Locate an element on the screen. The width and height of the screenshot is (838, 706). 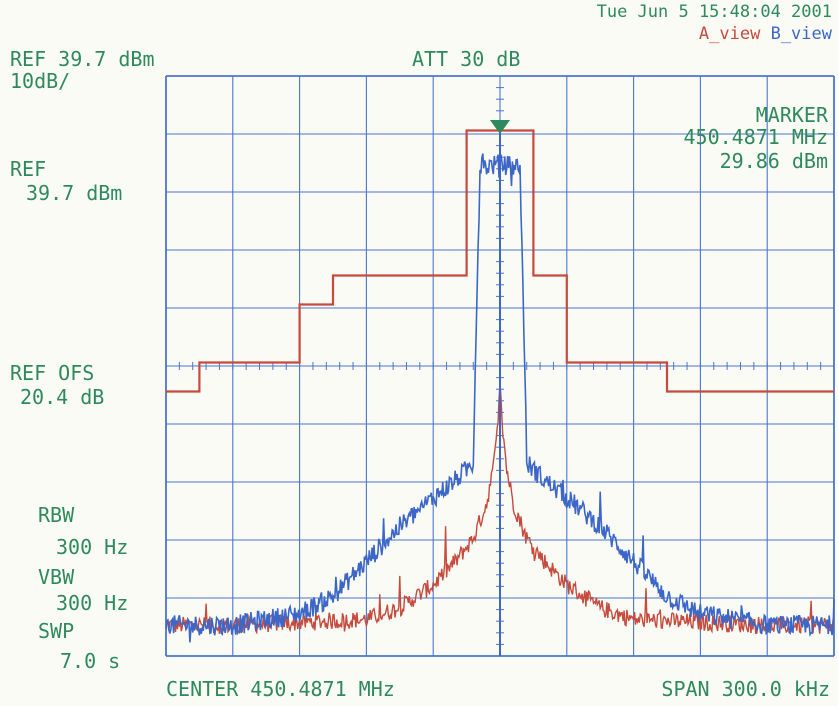
vbw-label: VBW is located at coordinates (56, 577).